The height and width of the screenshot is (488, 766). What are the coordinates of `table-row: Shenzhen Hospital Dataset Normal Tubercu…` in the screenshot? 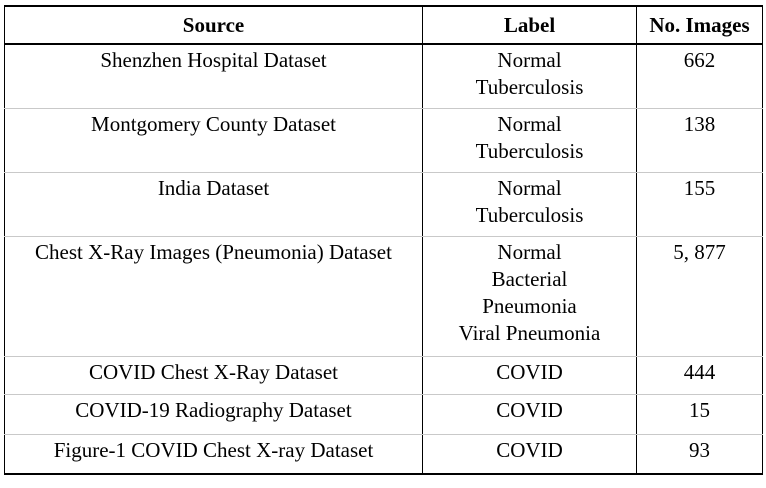 It's located at (383, 76).